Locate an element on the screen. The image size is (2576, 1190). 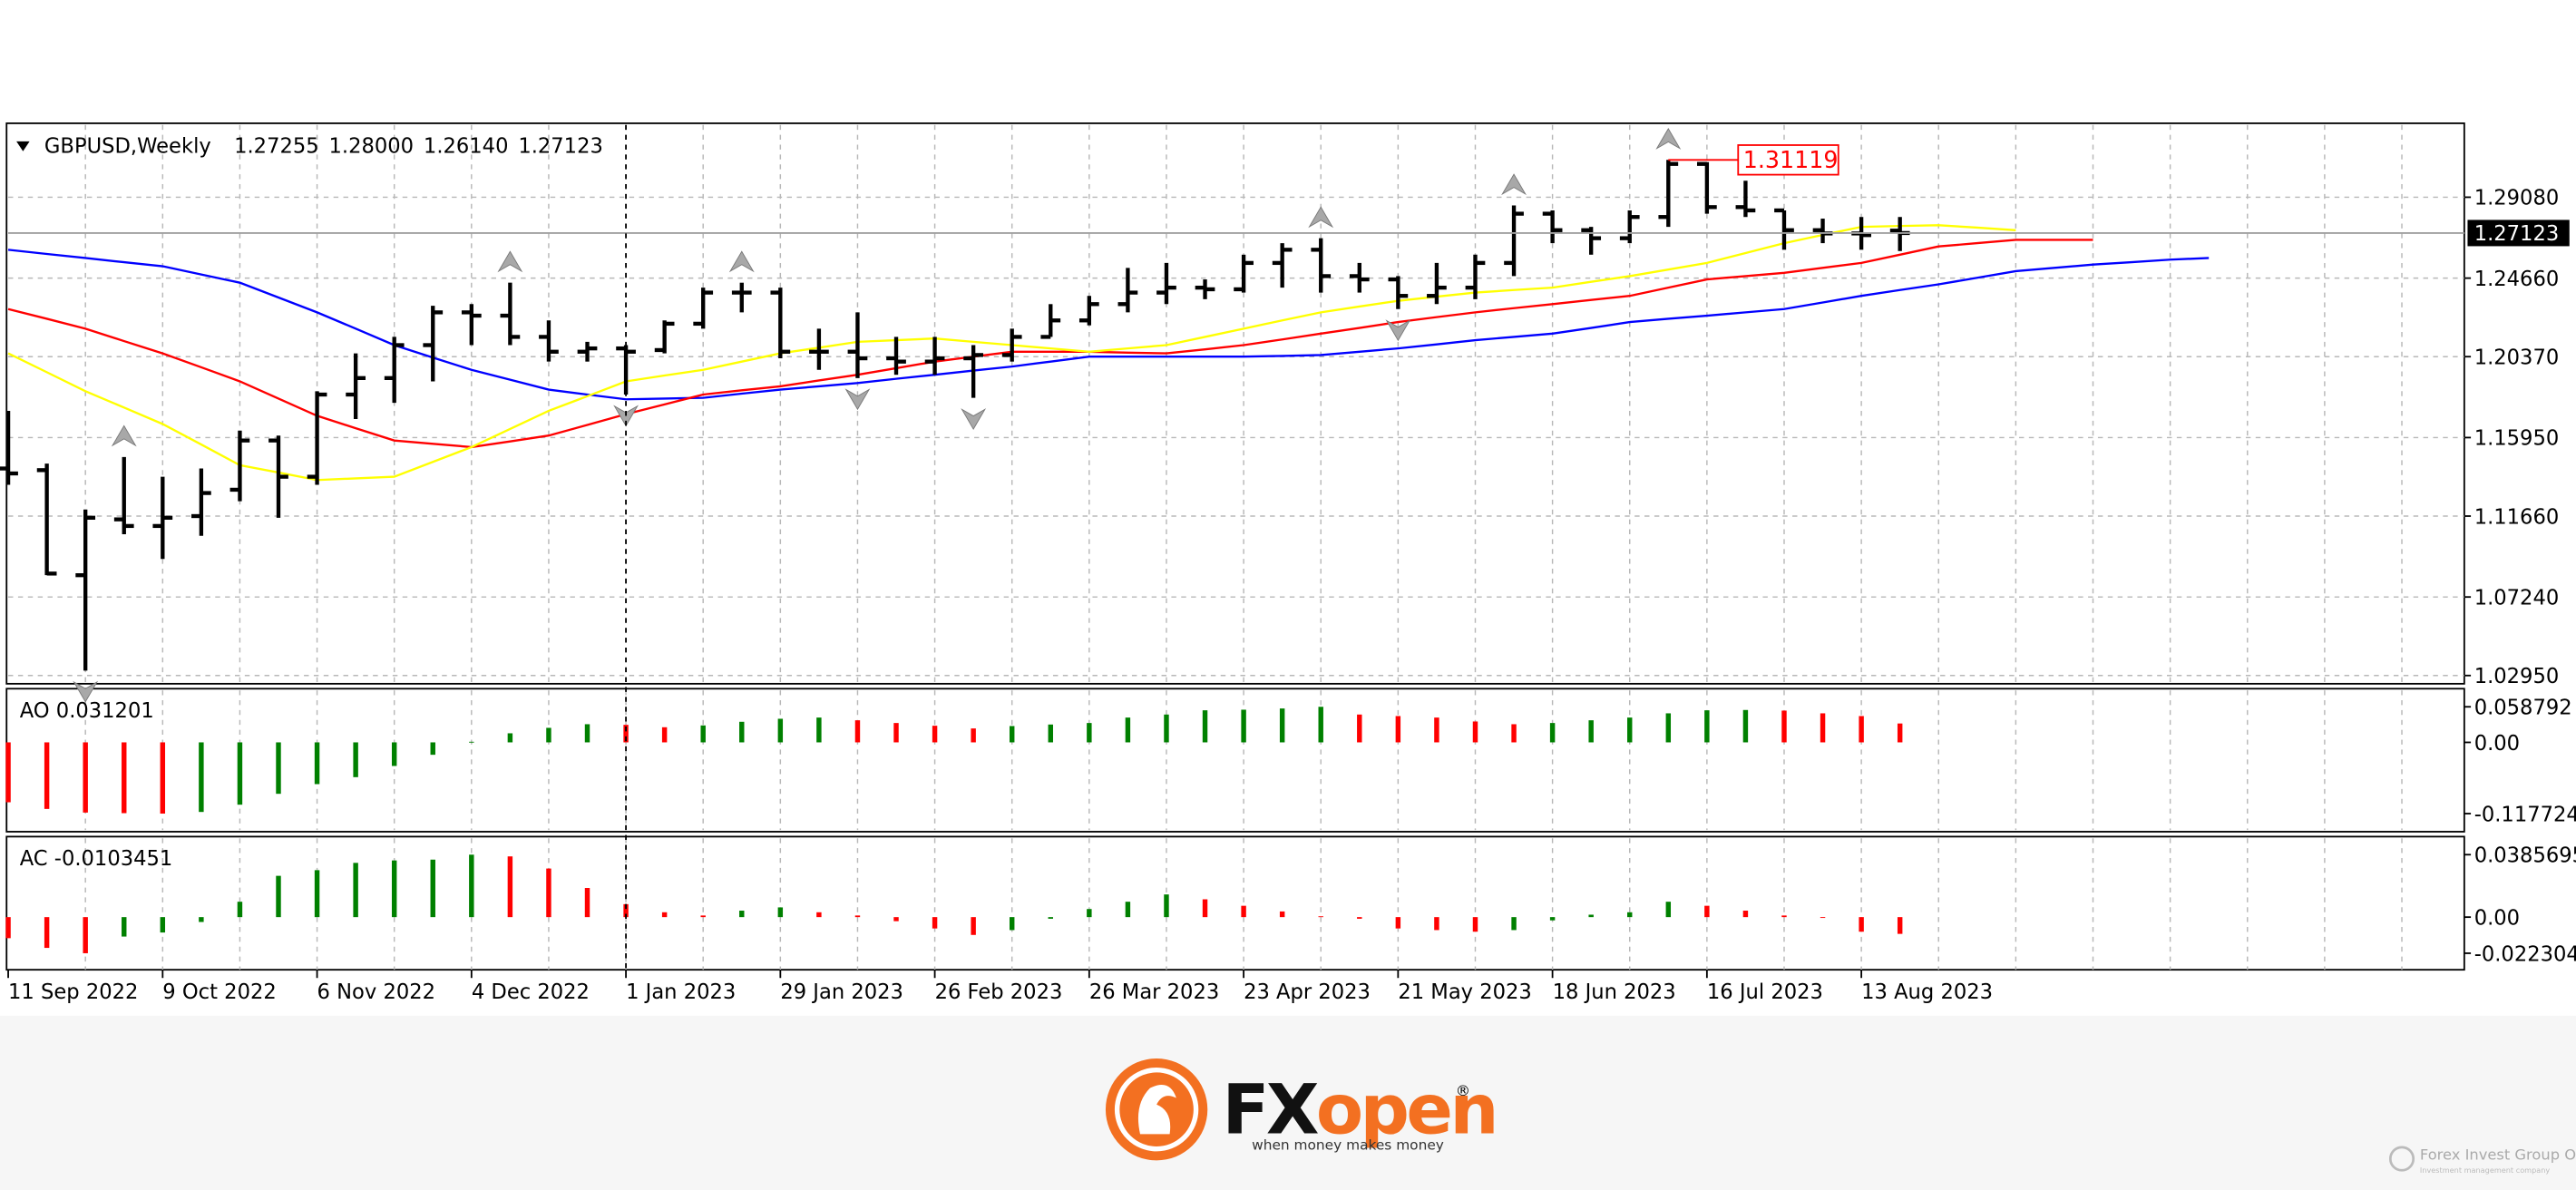
last-price-box is located at coordinates (2518, 233).